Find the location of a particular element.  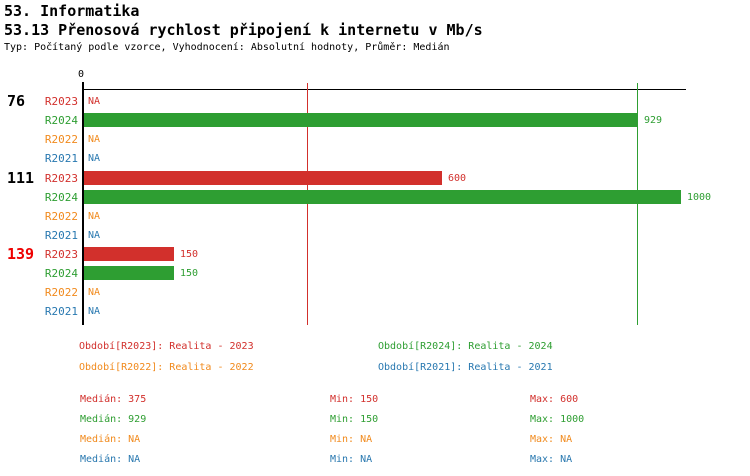

stat-min-R2023: Min: 150 is located at coordinates (354, 399).